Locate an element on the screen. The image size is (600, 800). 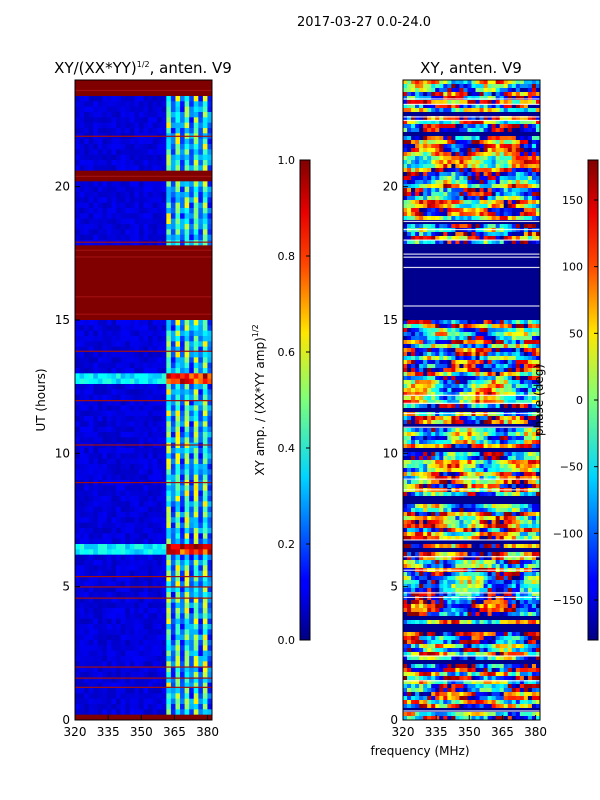
heatmap-row-flagged is located at coordinates (471, 222).